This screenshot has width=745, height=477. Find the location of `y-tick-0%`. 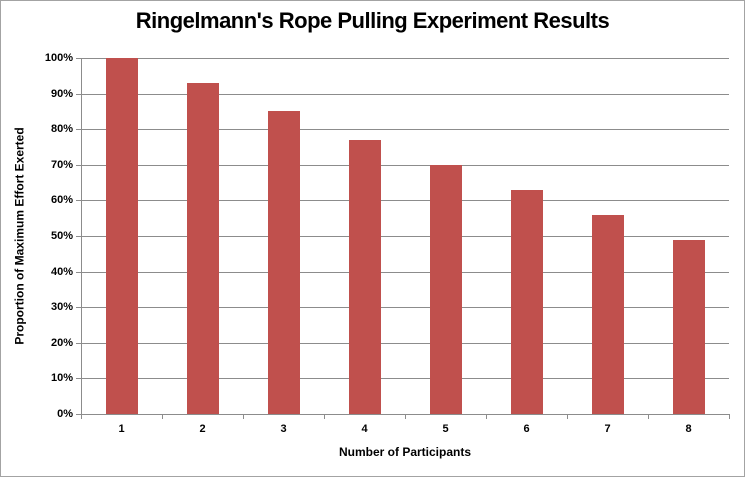

y-tick-0% is located at coordinates (78, 414).